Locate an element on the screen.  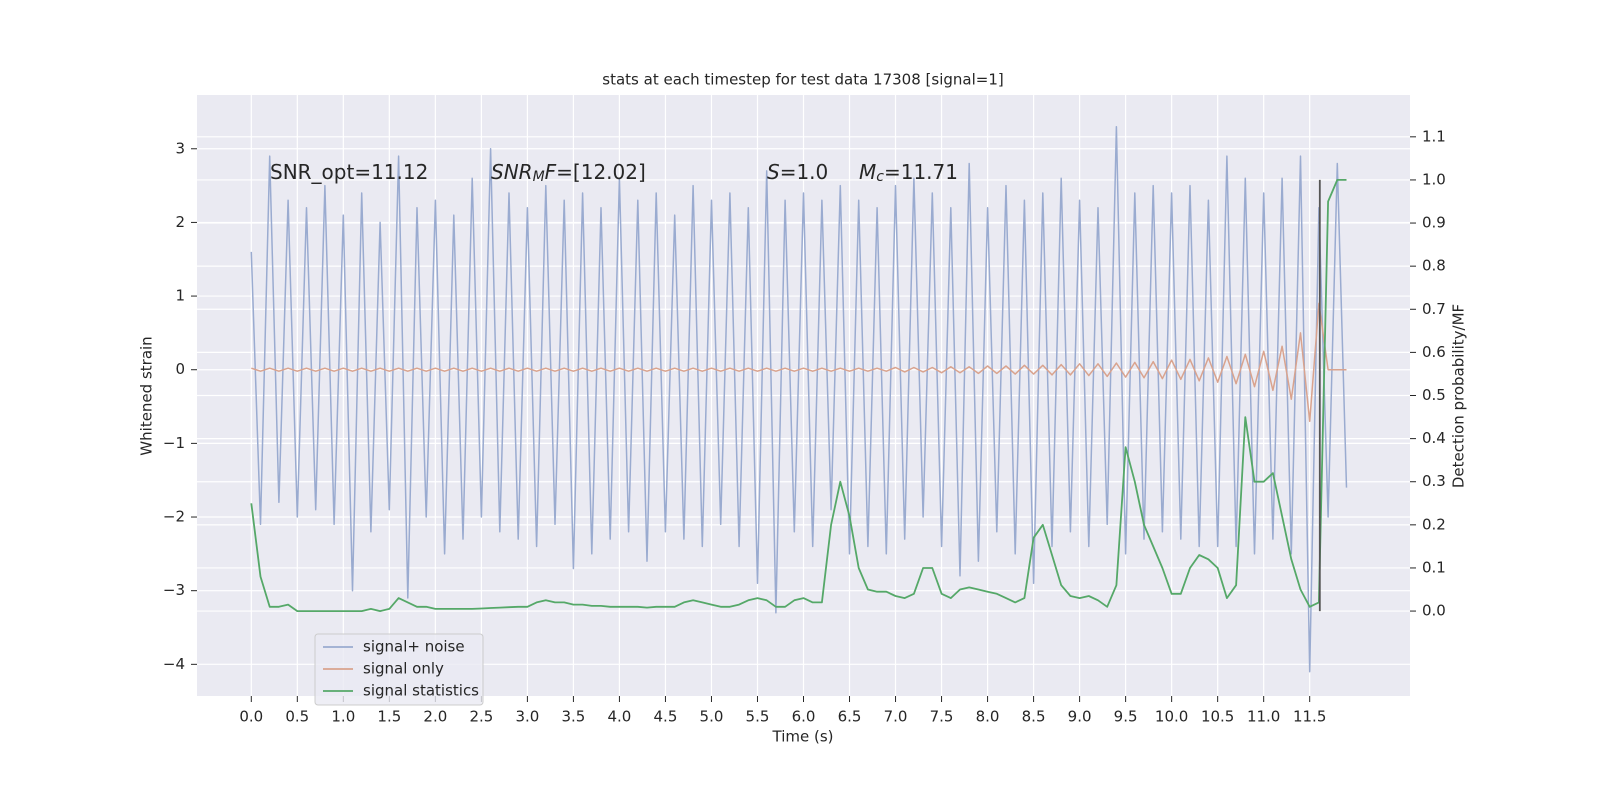
x-tick-label: 11.5 is located at coordinates (1309, 717).